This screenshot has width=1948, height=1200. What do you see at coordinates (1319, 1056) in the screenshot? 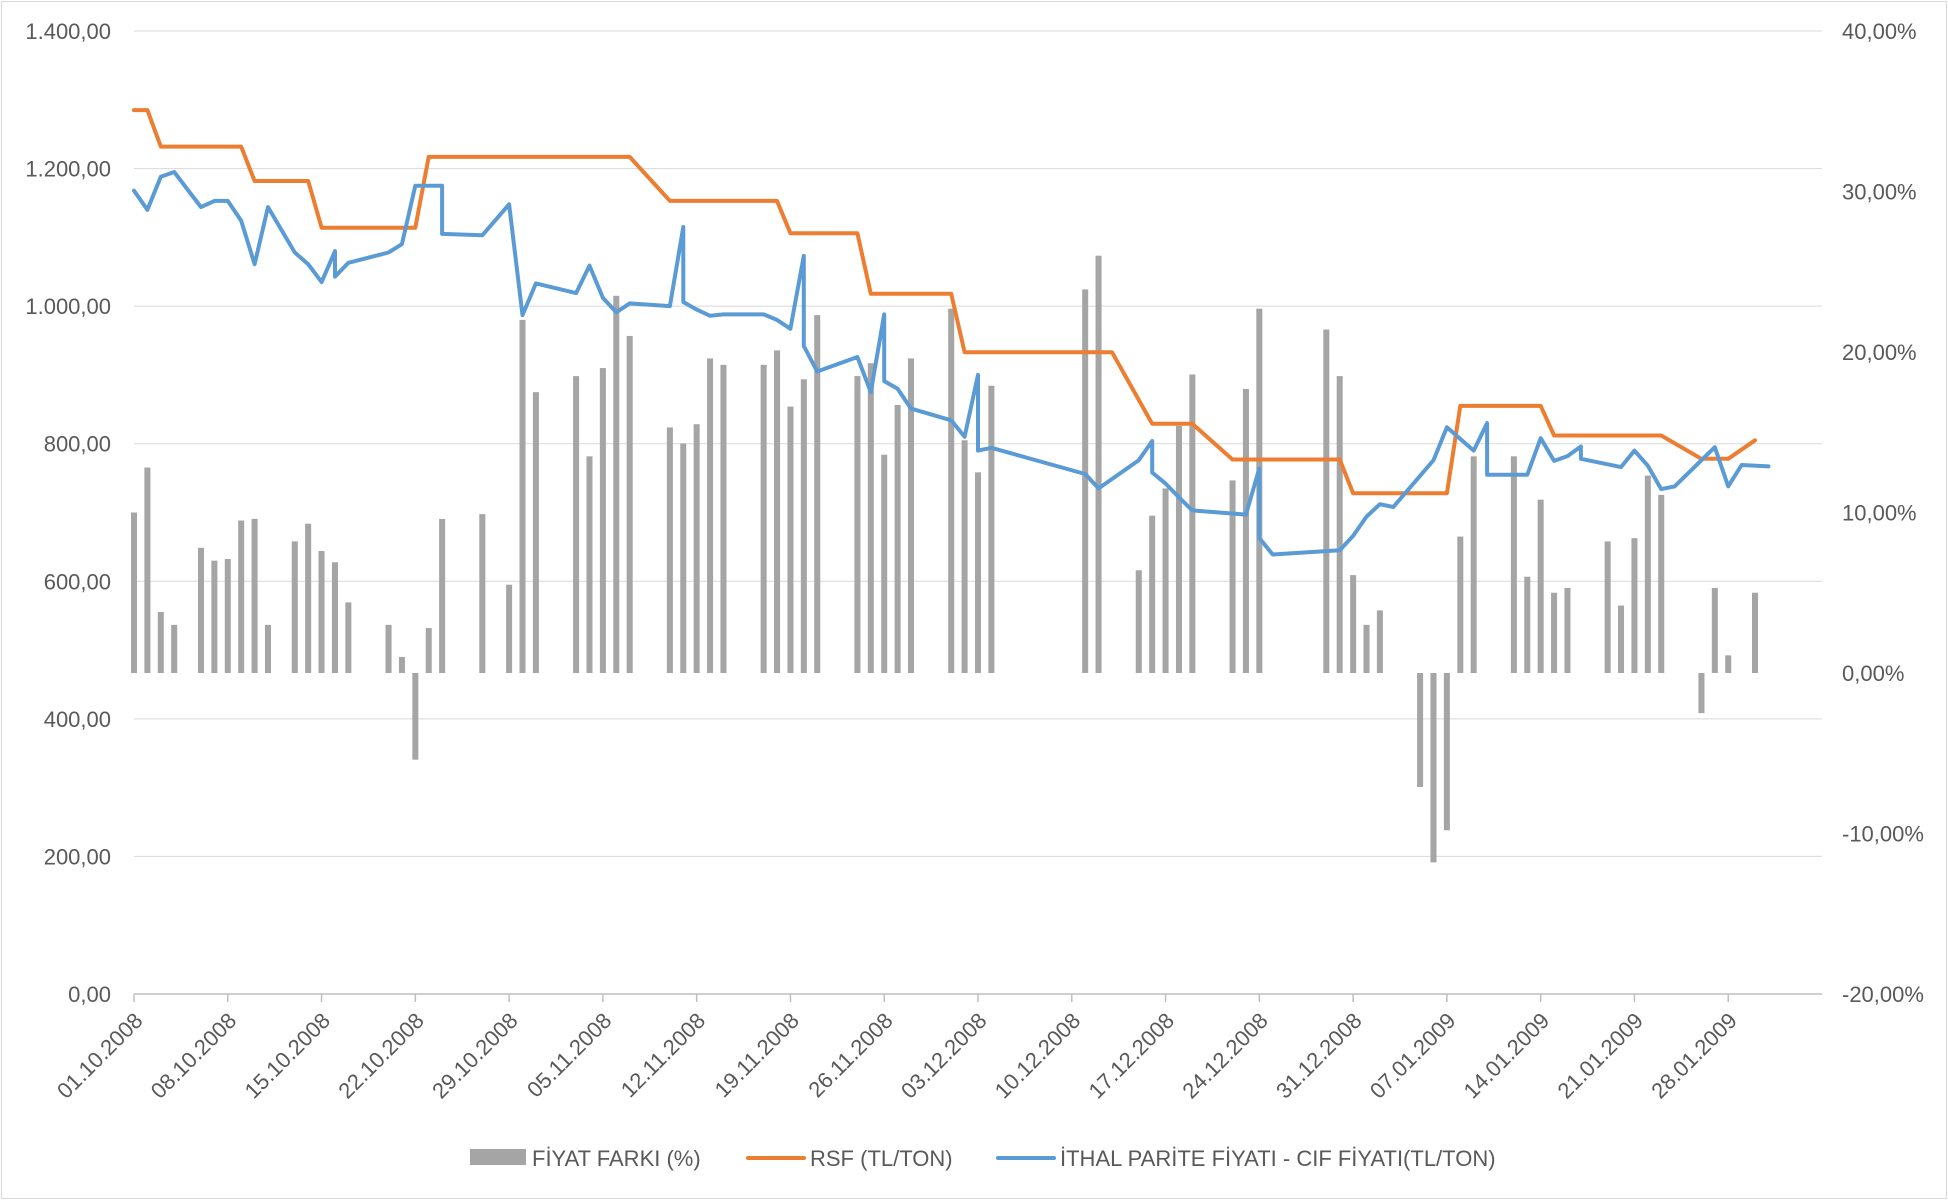
I see `x-tick-label: 31.12.2008` at bounding box center [1319, 1056].